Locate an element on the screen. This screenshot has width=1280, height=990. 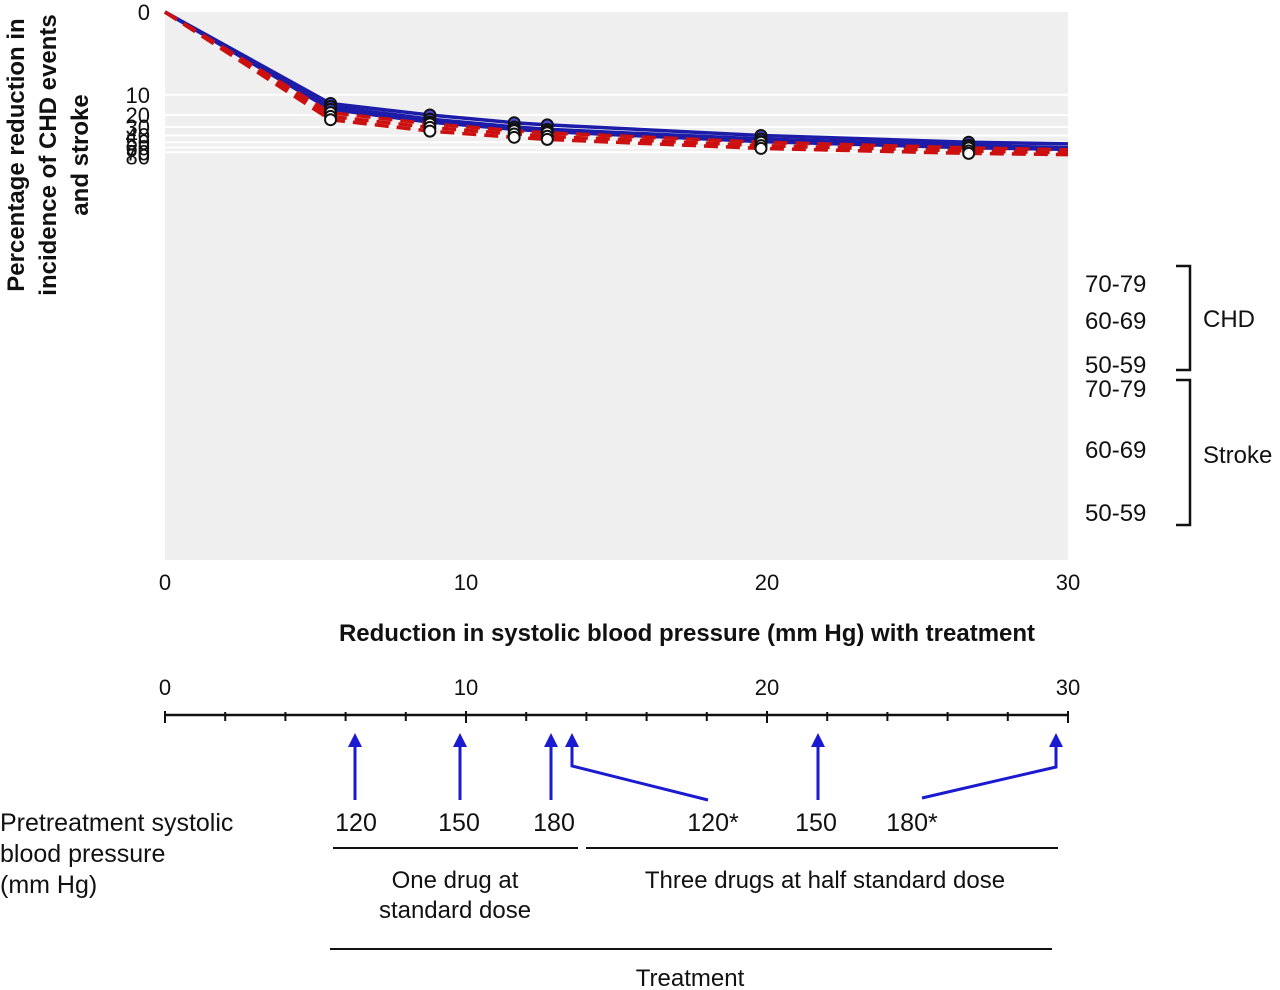
one-drug-label-line-2: standard dose is located at coordinates (455, 910).